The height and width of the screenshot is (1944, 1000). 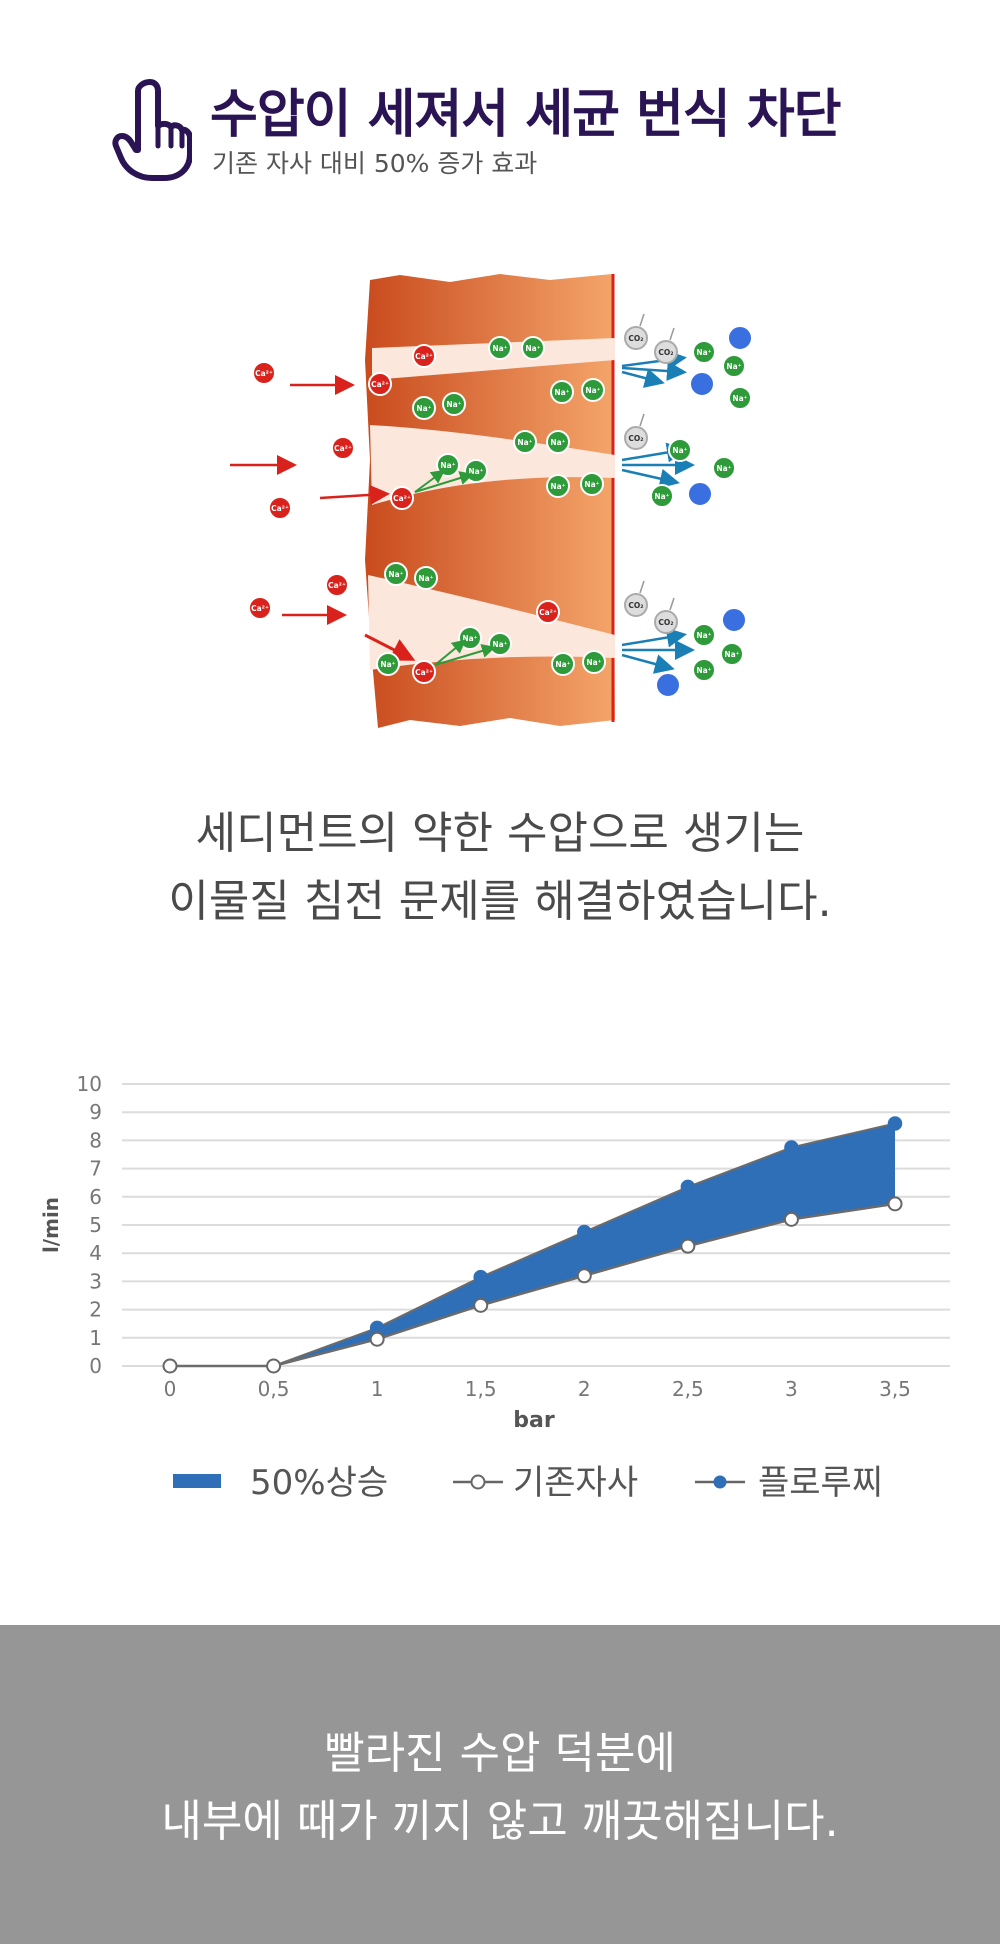 I want to click on chart-line-base, so click(x=533, y=1285).